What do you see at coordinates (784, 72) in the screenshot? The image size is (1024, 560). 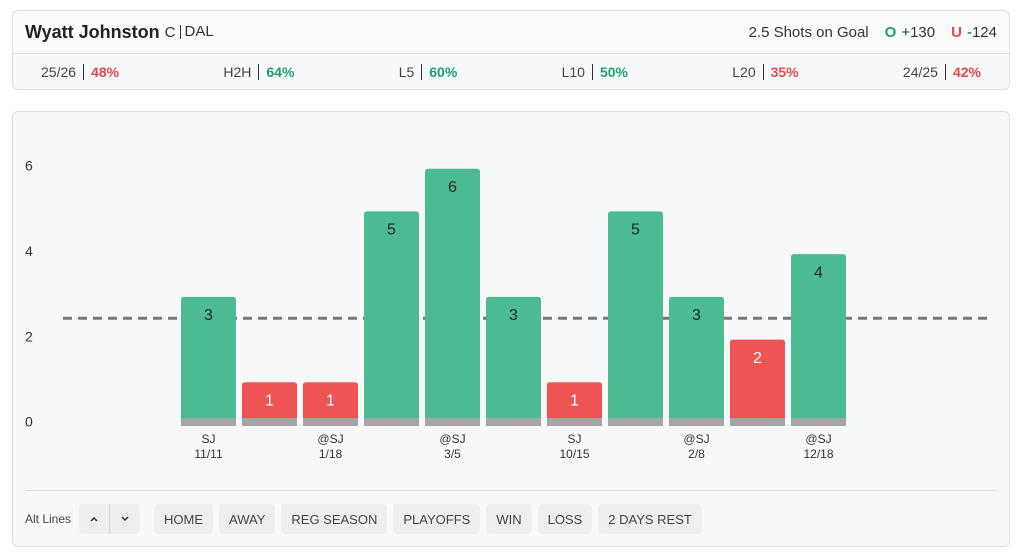 I see `stat-value: 35%` at bounding box center [784, 72].